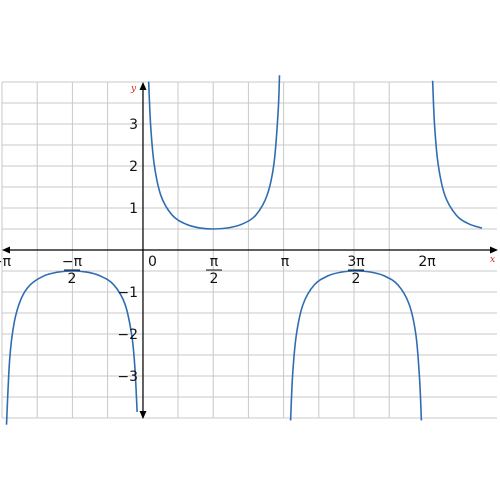 This screenshot has width=500, height=500. Describe the element at coordinates (133, 89) in the screenshot. I see `y-axis-label: y` at that location.